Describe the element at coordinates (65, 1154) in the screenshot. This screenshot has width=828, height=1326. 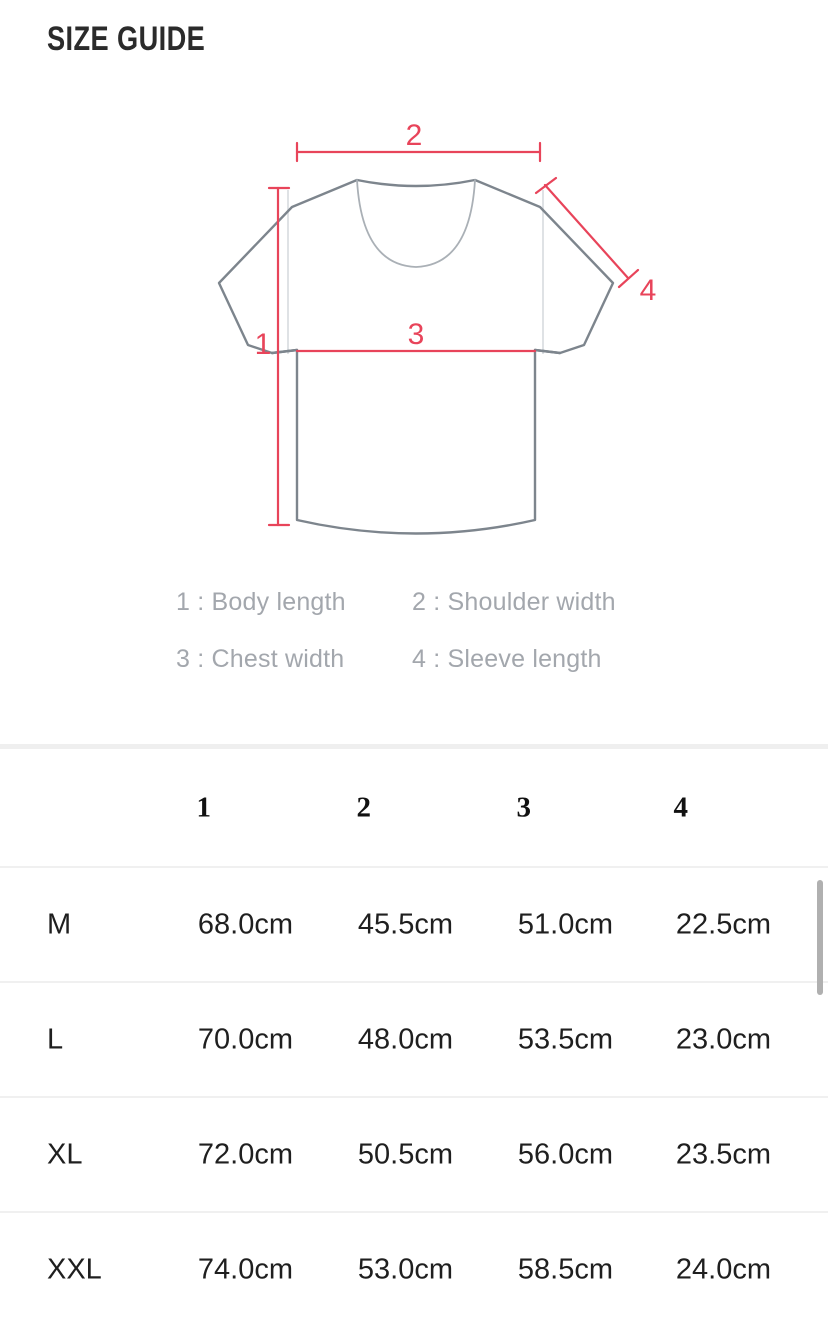
I see `row-size-label: XL` at that location.